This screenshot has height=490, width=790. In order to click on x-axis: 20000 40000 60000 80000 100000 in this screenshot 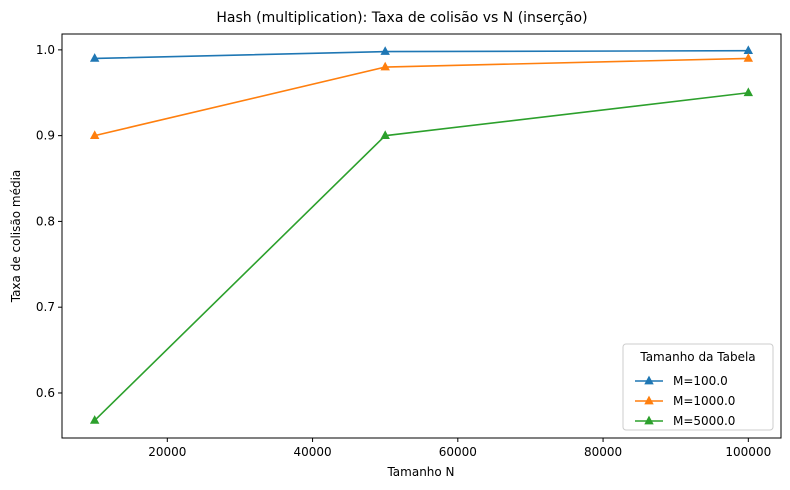, I will do `click(459, 448)`.